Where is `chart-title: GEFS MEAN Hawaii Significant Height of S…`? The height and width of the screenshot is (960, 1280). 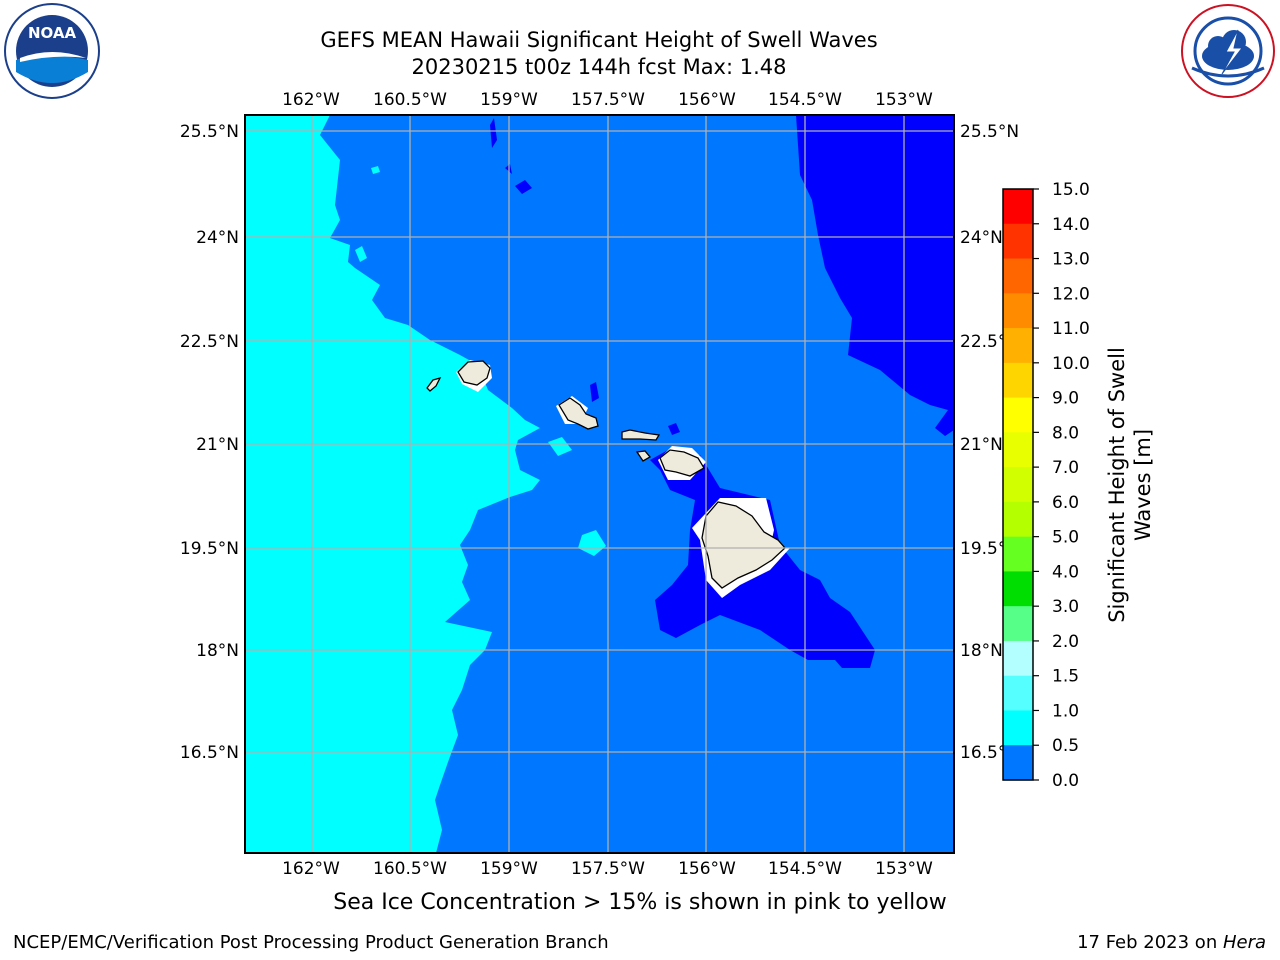
chart-title: GEFS MEAN Hawaii Significant Height of S… is located at coordinates (599, 40).